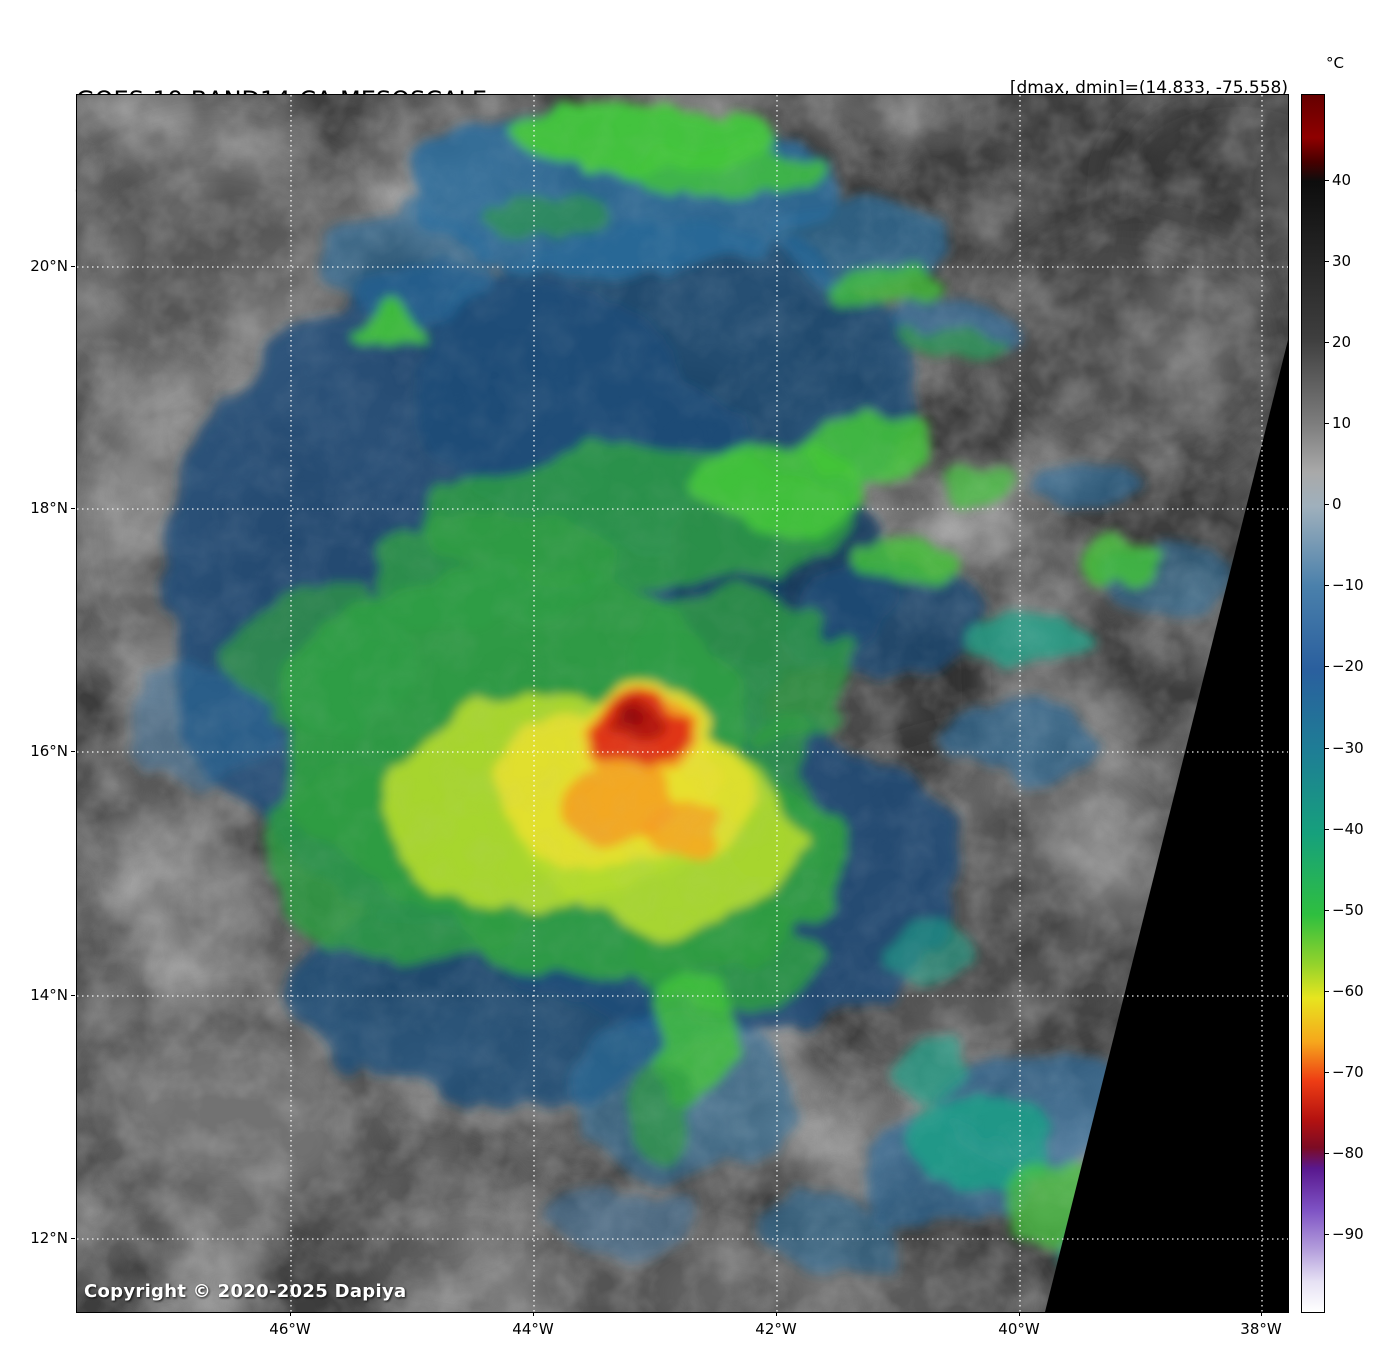 This screenshot has width=1390, height=1359. I want to click on colorbar-tick-label: −40, so click(1348, 829).